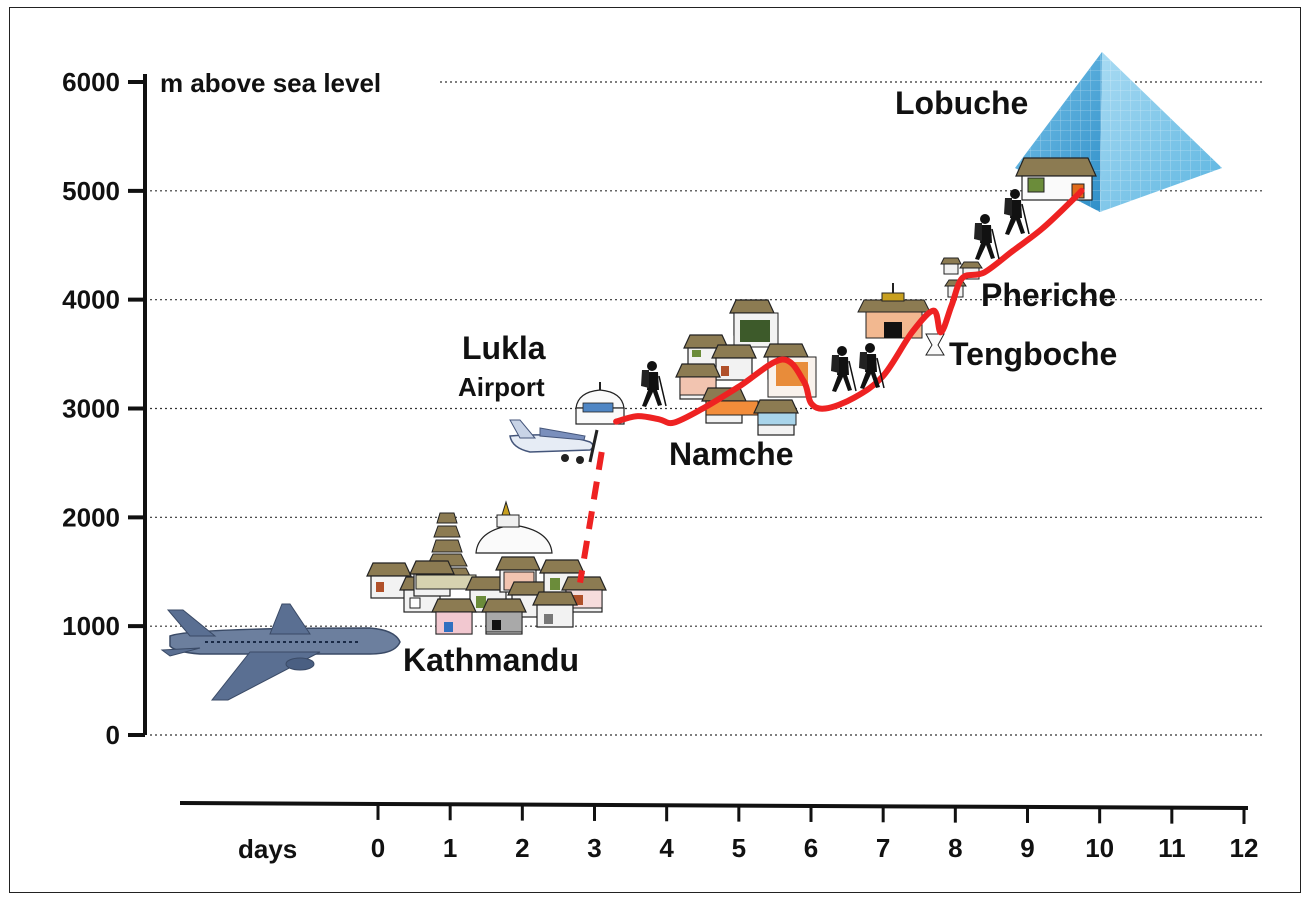 Image resolution: width=1312 pixels, height=902 pixels. What do you see at coordinates (955, 848) in the screenshot?
I see `x-tick-label: 8` at bounding box center [955, 848].